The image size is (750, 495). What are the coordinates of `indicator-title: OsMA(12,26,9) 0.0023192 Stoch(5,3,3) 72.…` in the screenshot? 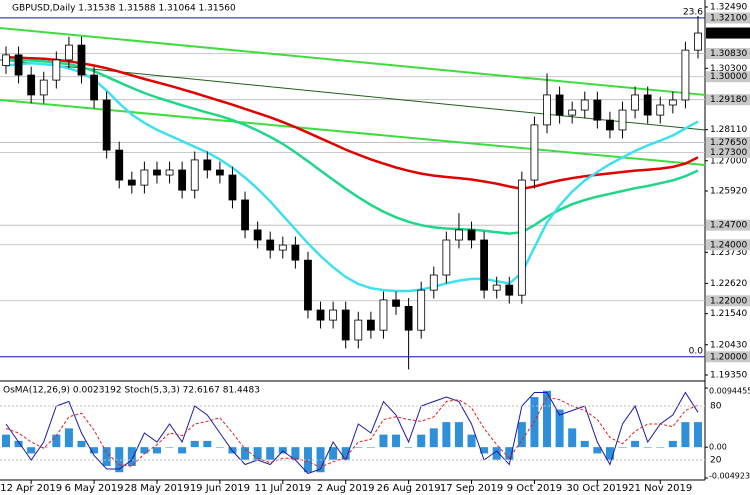 It's located at (131, 391).